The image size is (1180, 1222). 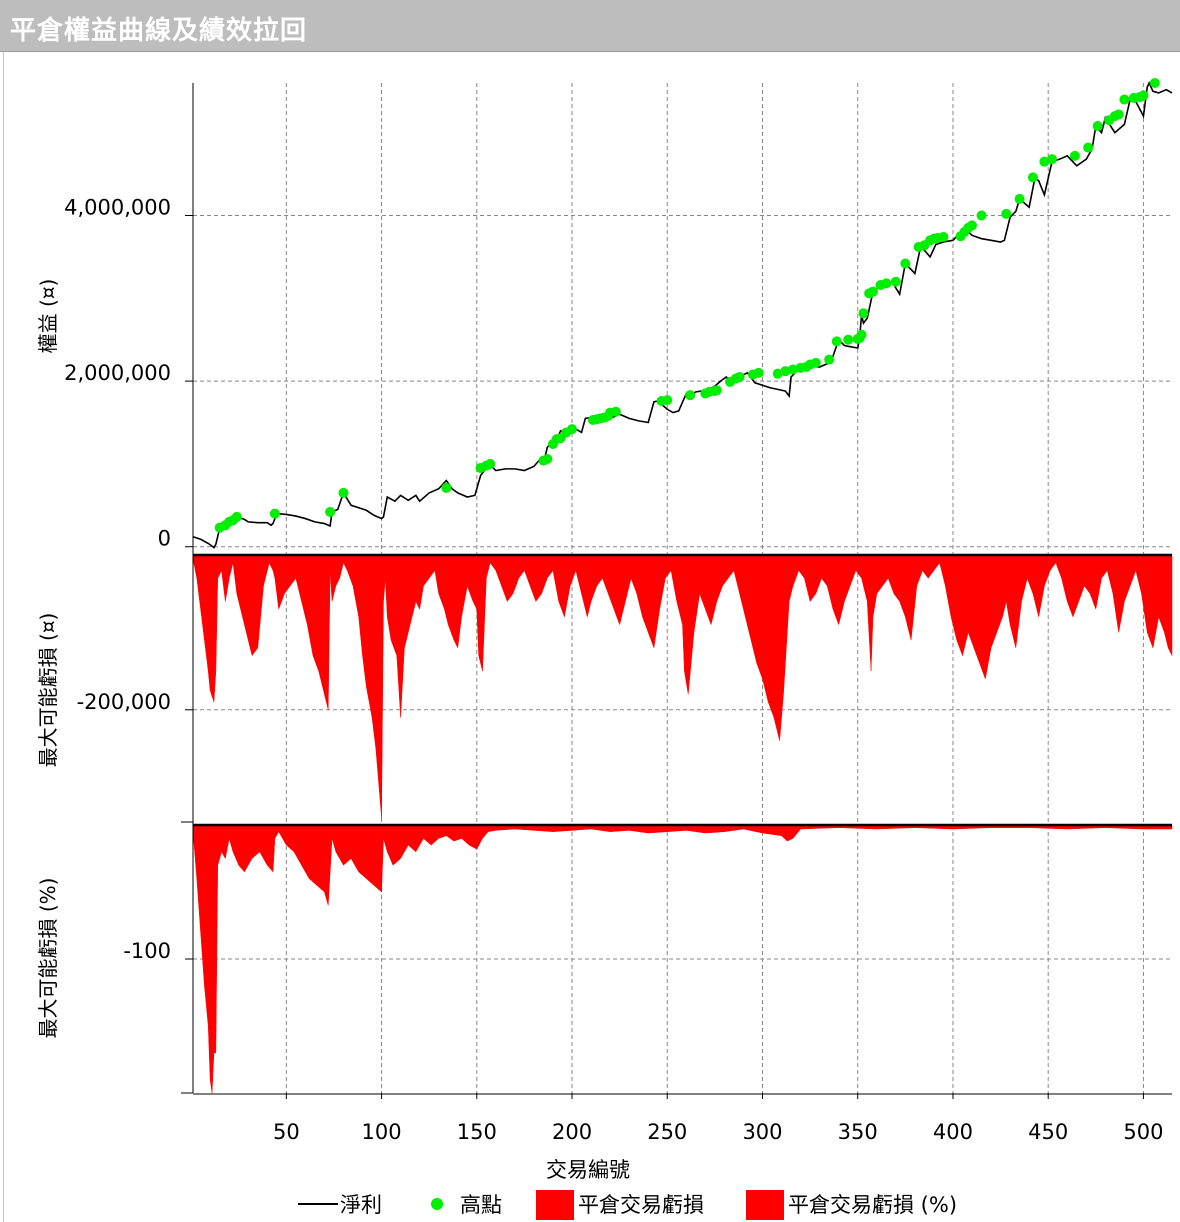 What do you see at coordinates (641, 1205) in the screenshot?
I see `legend-label: 平倉交易虧損` at bounding box center [641, 1205].